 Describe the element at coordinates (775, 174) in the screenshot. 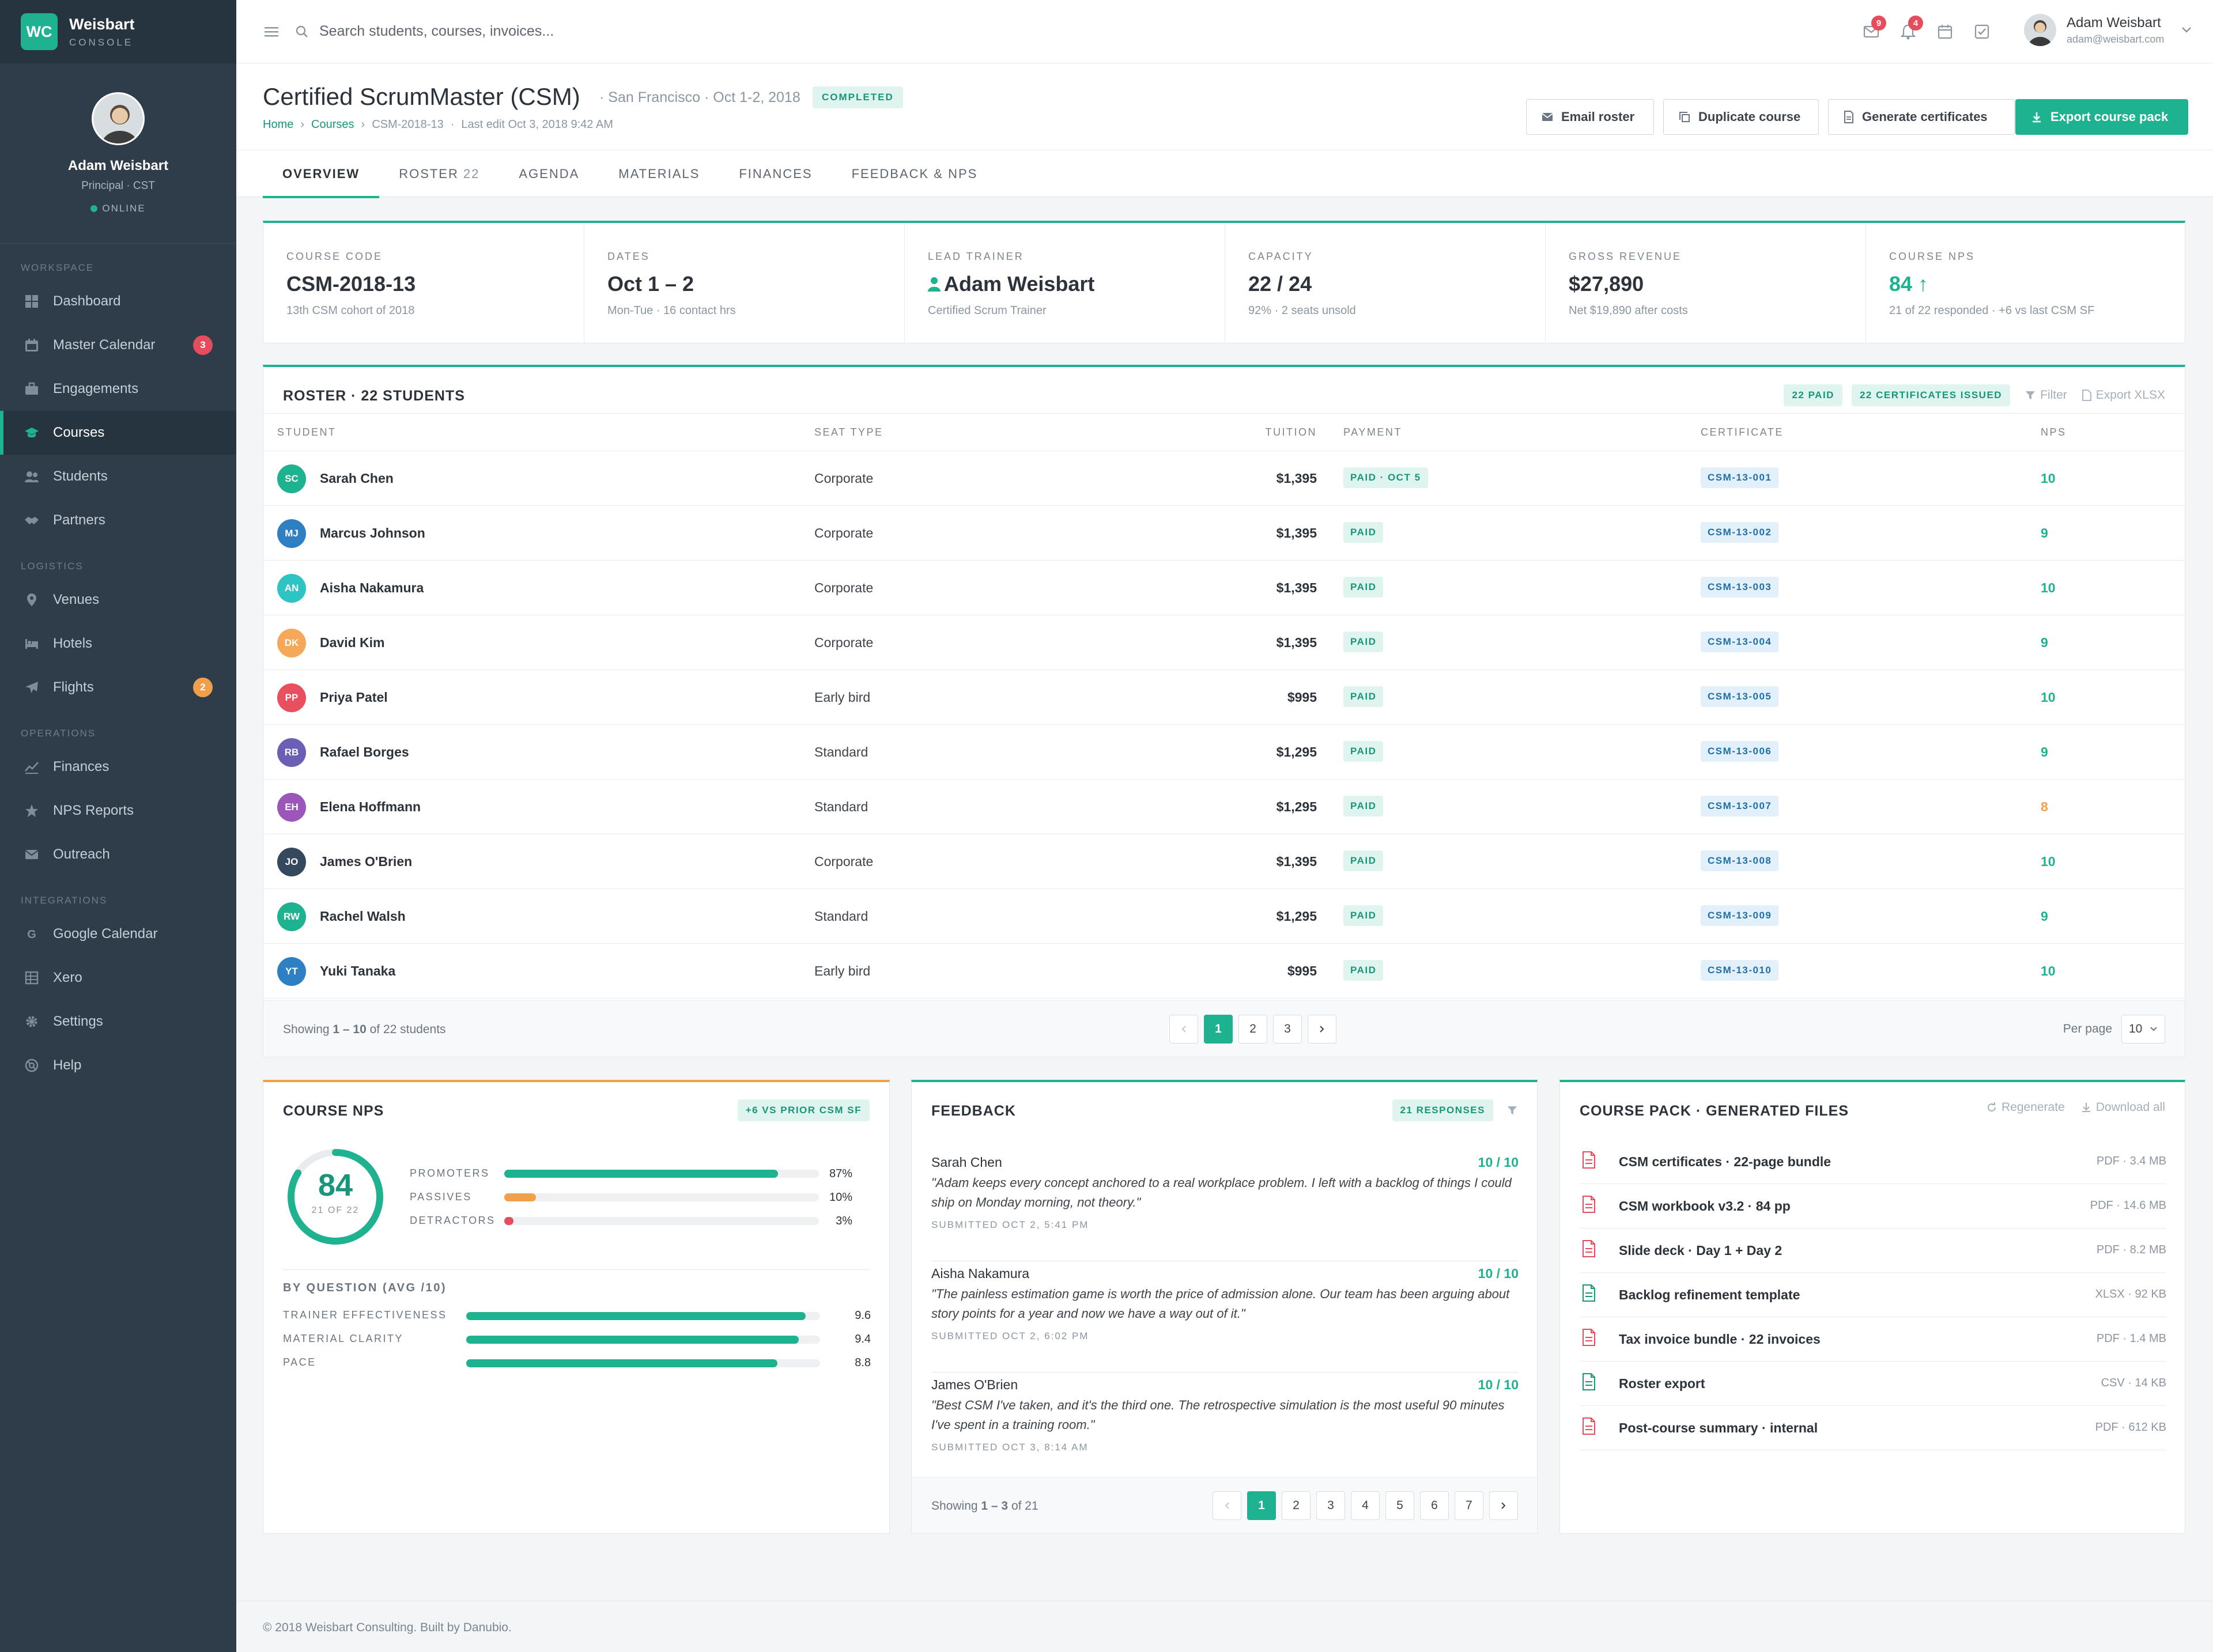

I see `tab-finances: FINANCES` at that location.